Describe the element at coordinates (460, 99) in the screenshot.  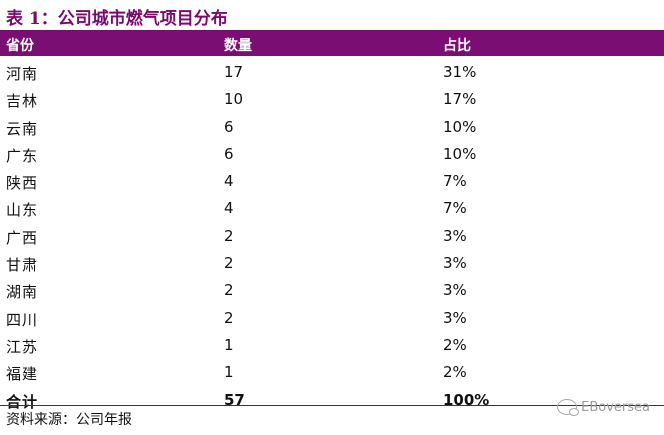
I see `cell-share: 17%` at that location.